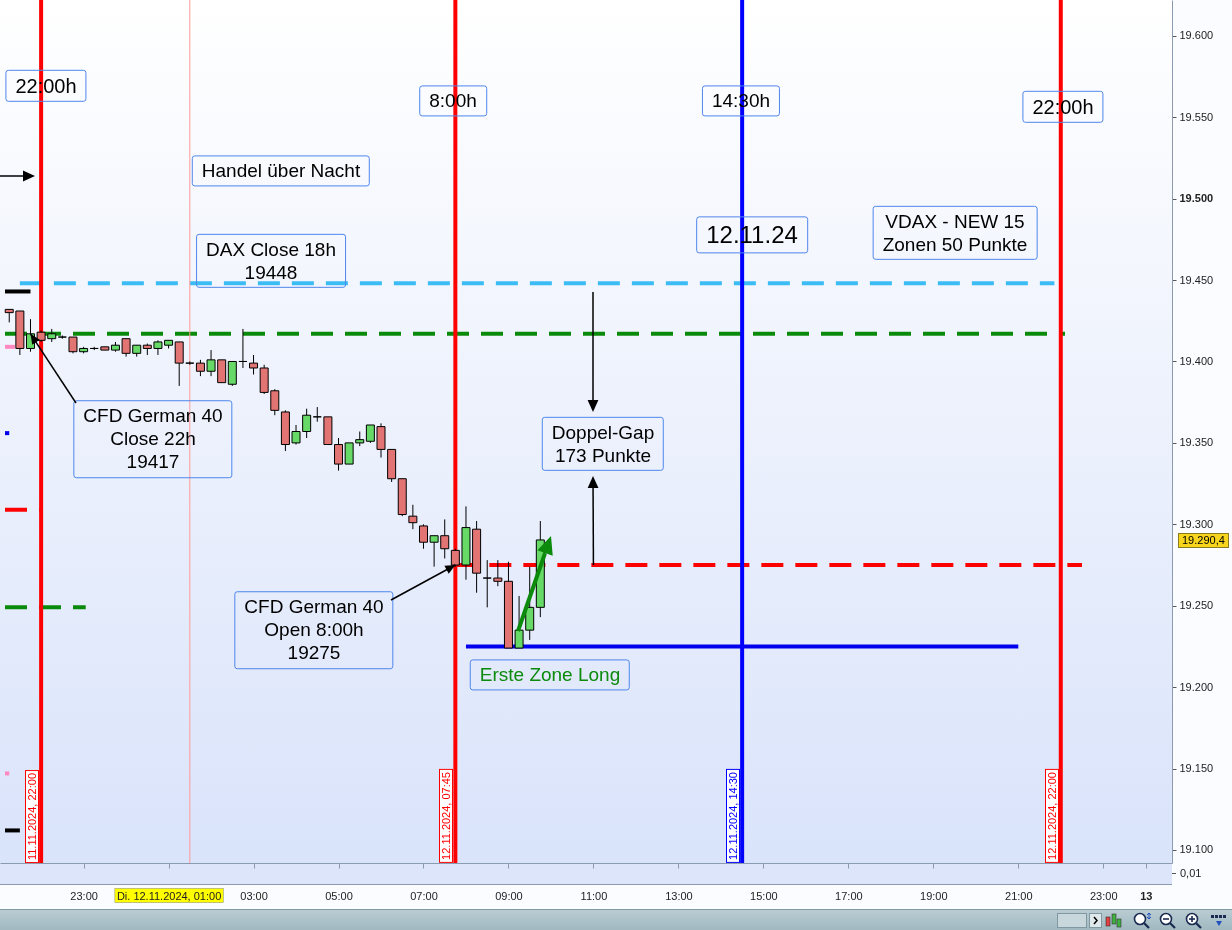 The height and width of the screenshot is (930, 1232). Describe the element at coordinates (1196, 523) in the screenshot. I see `y-tick-label: 19.300` at that location.